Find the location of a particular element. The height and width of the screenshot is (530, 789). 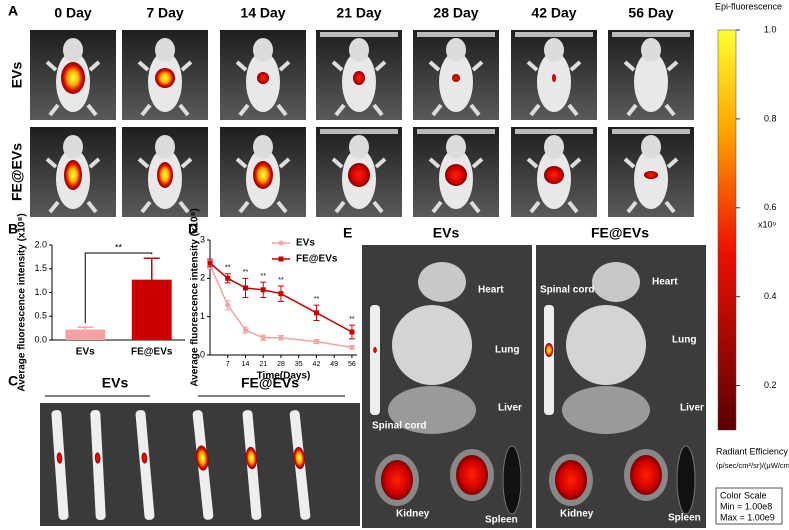

column-header: 28 Day is located at coordinates (455, 13).